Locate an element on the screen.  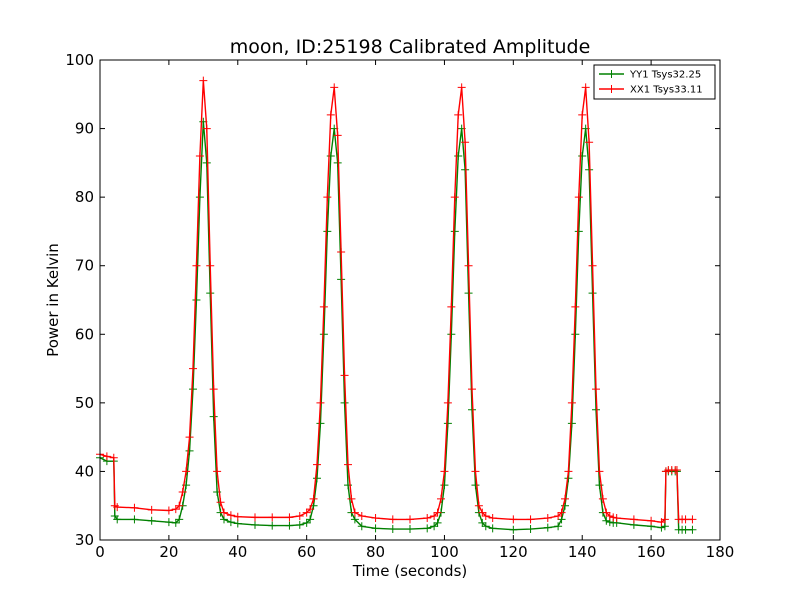
y-tick-label: 80 is located at coordinates (84, 197).